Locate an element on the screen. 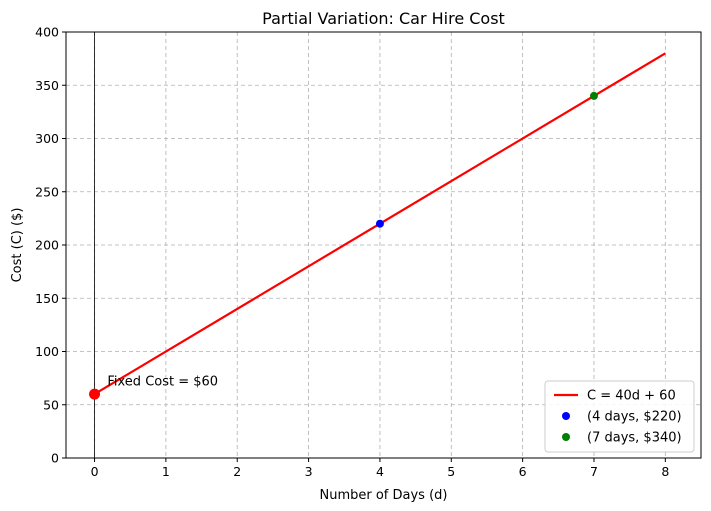 This screenshot has height=511, width=711. annotation-text: Fixed Cost = $60 is located at coordinates (162, 382).